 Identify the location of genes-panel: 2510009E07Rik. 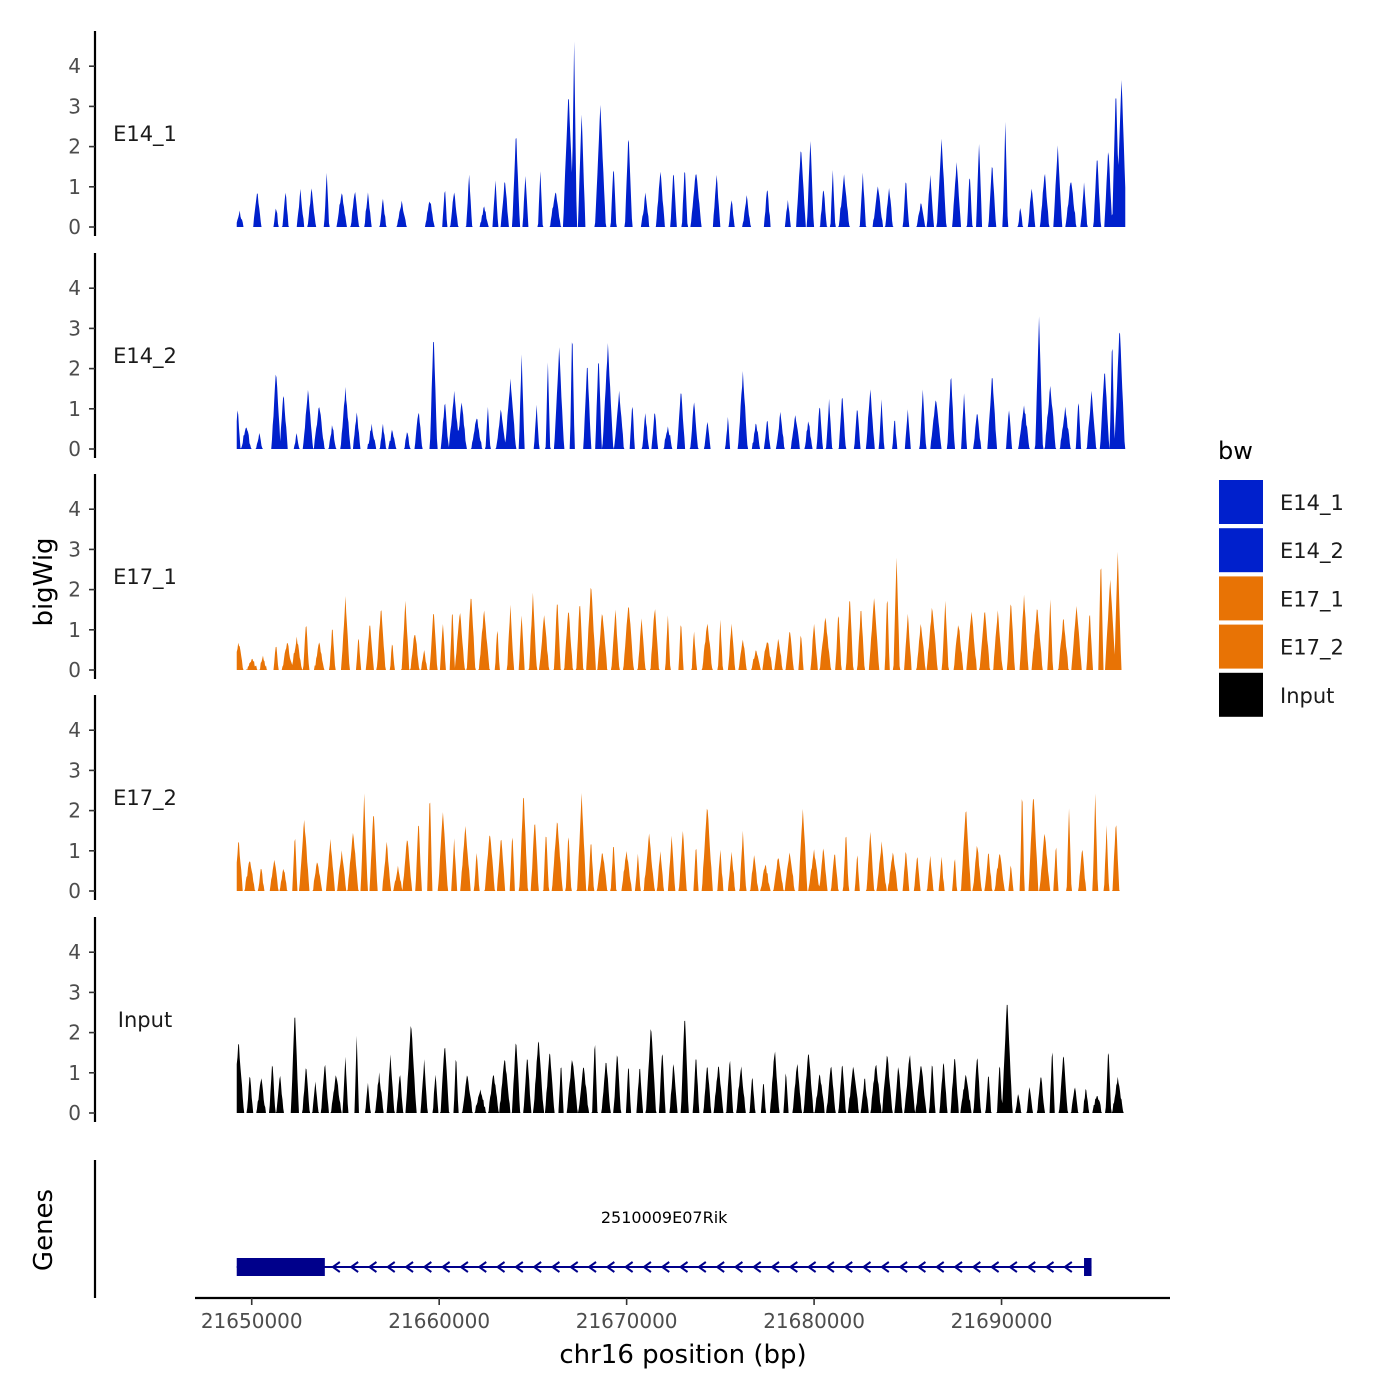
(592, 1229).